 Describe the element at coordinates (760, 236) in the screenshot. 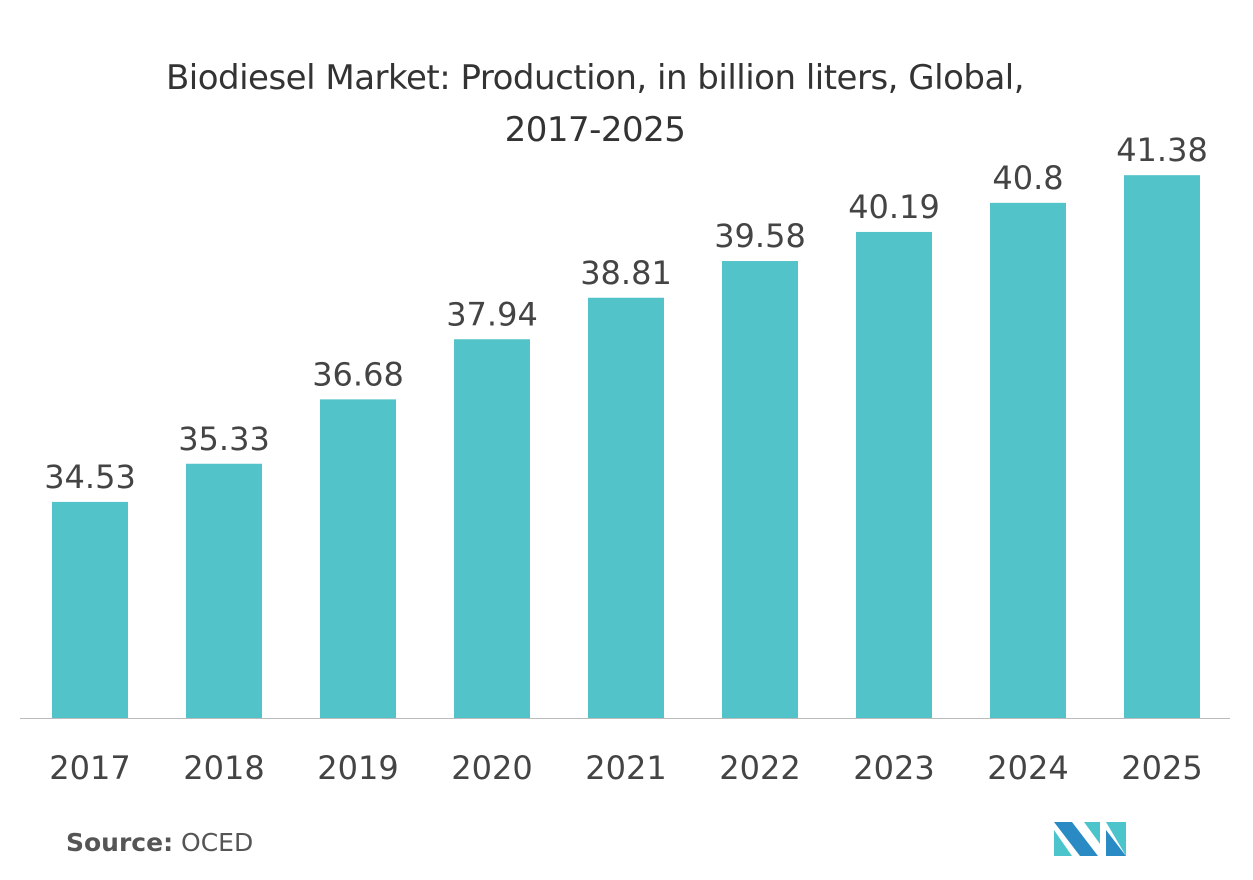

I see `data-label-2022: 39.58` at that location.